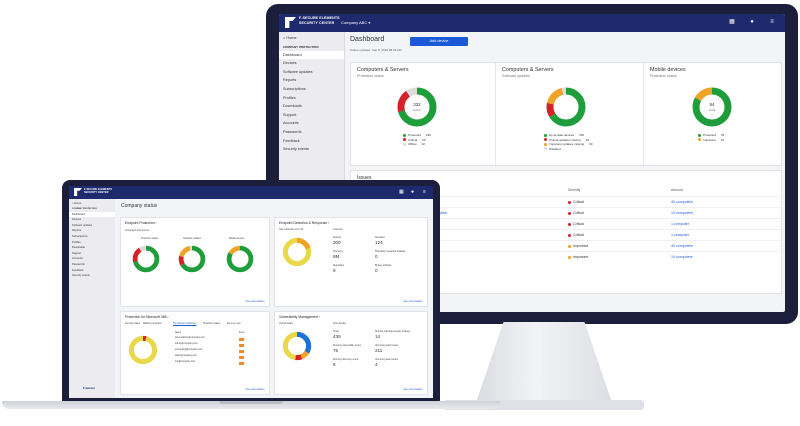 The image size is (800, 426). What do you see at coordinates (712, 110) in the screenshot?
I see `donut-center-label: Total` at bounding box center [712, 110].